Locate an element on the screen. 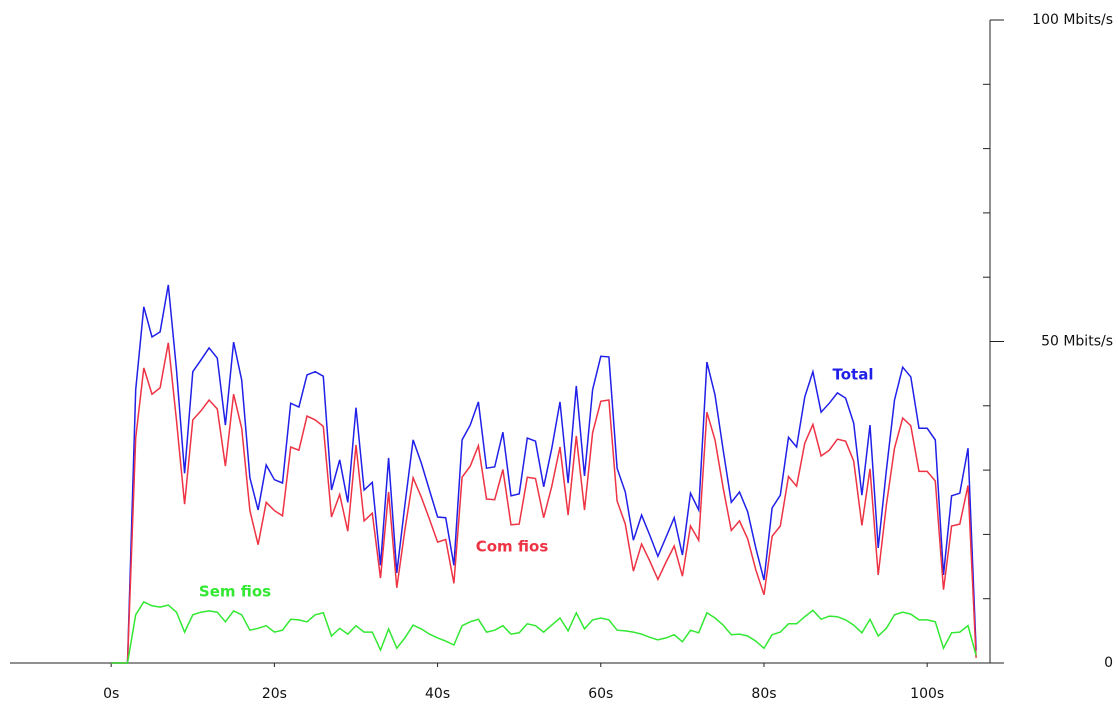  x-tick-label: 40s is located at coordinates (437, 694).